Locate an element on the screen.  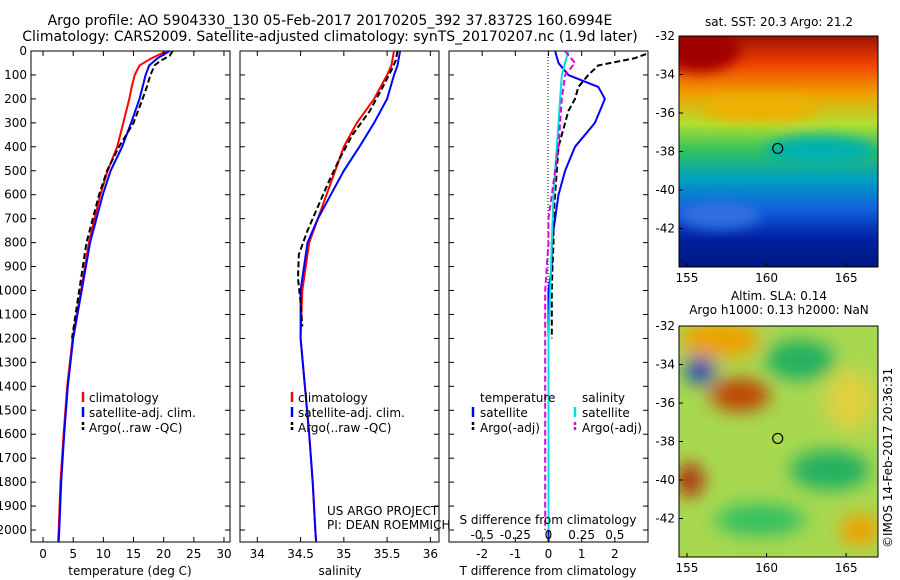
series-line-satellite-adj-clim- is located at coordinates (114, 296).